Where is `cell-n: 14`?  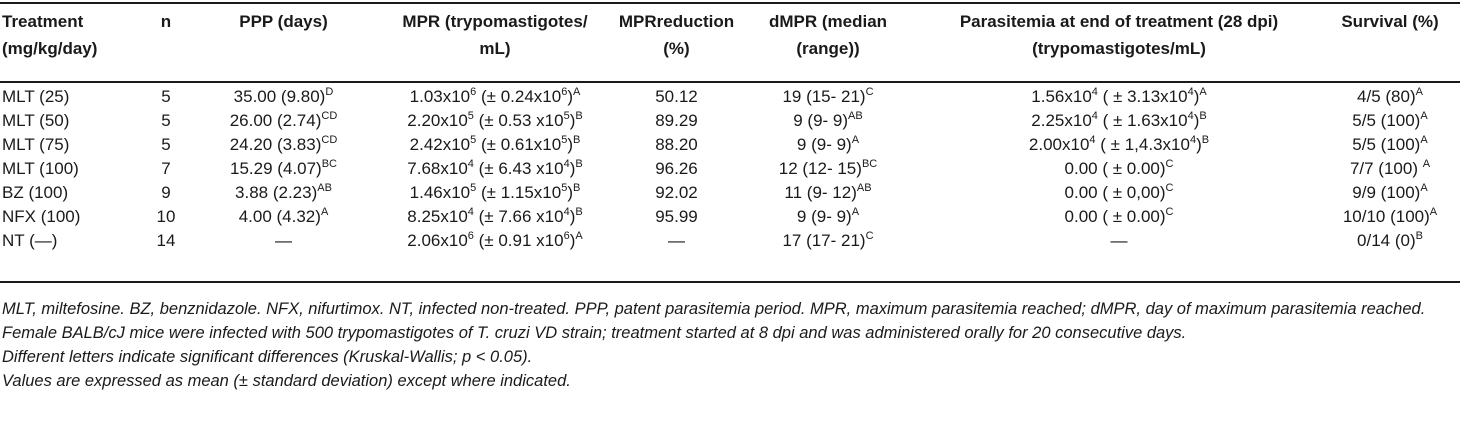
cell-n: 14 is located at coordinates (166, 241).